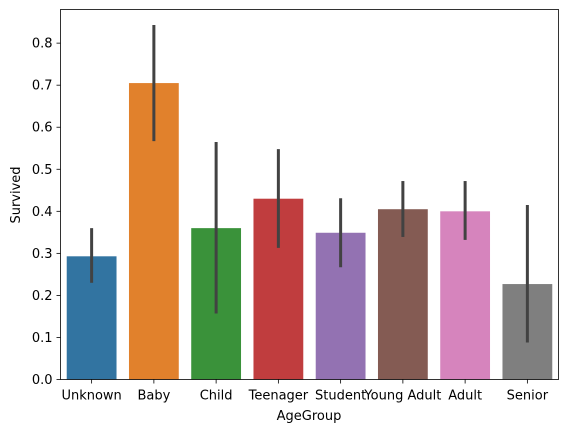  What do you see at coordinates (153, 396) in the screenshot?
I see `x-tick-label: Baby` at bounding box center [153, 396].